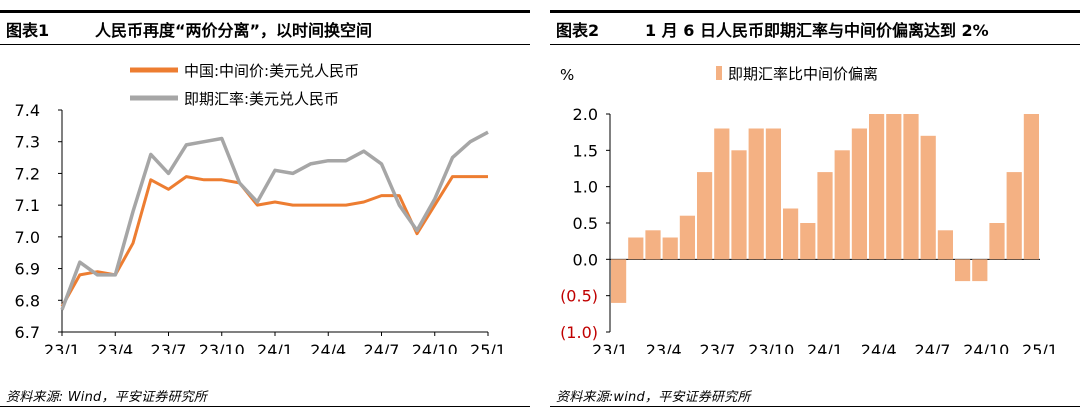 The height and width of the screenshot is (414, 1080). What do you see at coordinates (803, 74) in the screenshot?
I see `legend-label: 即期汇率比中间价偏离` at bounding box center [803, 74].